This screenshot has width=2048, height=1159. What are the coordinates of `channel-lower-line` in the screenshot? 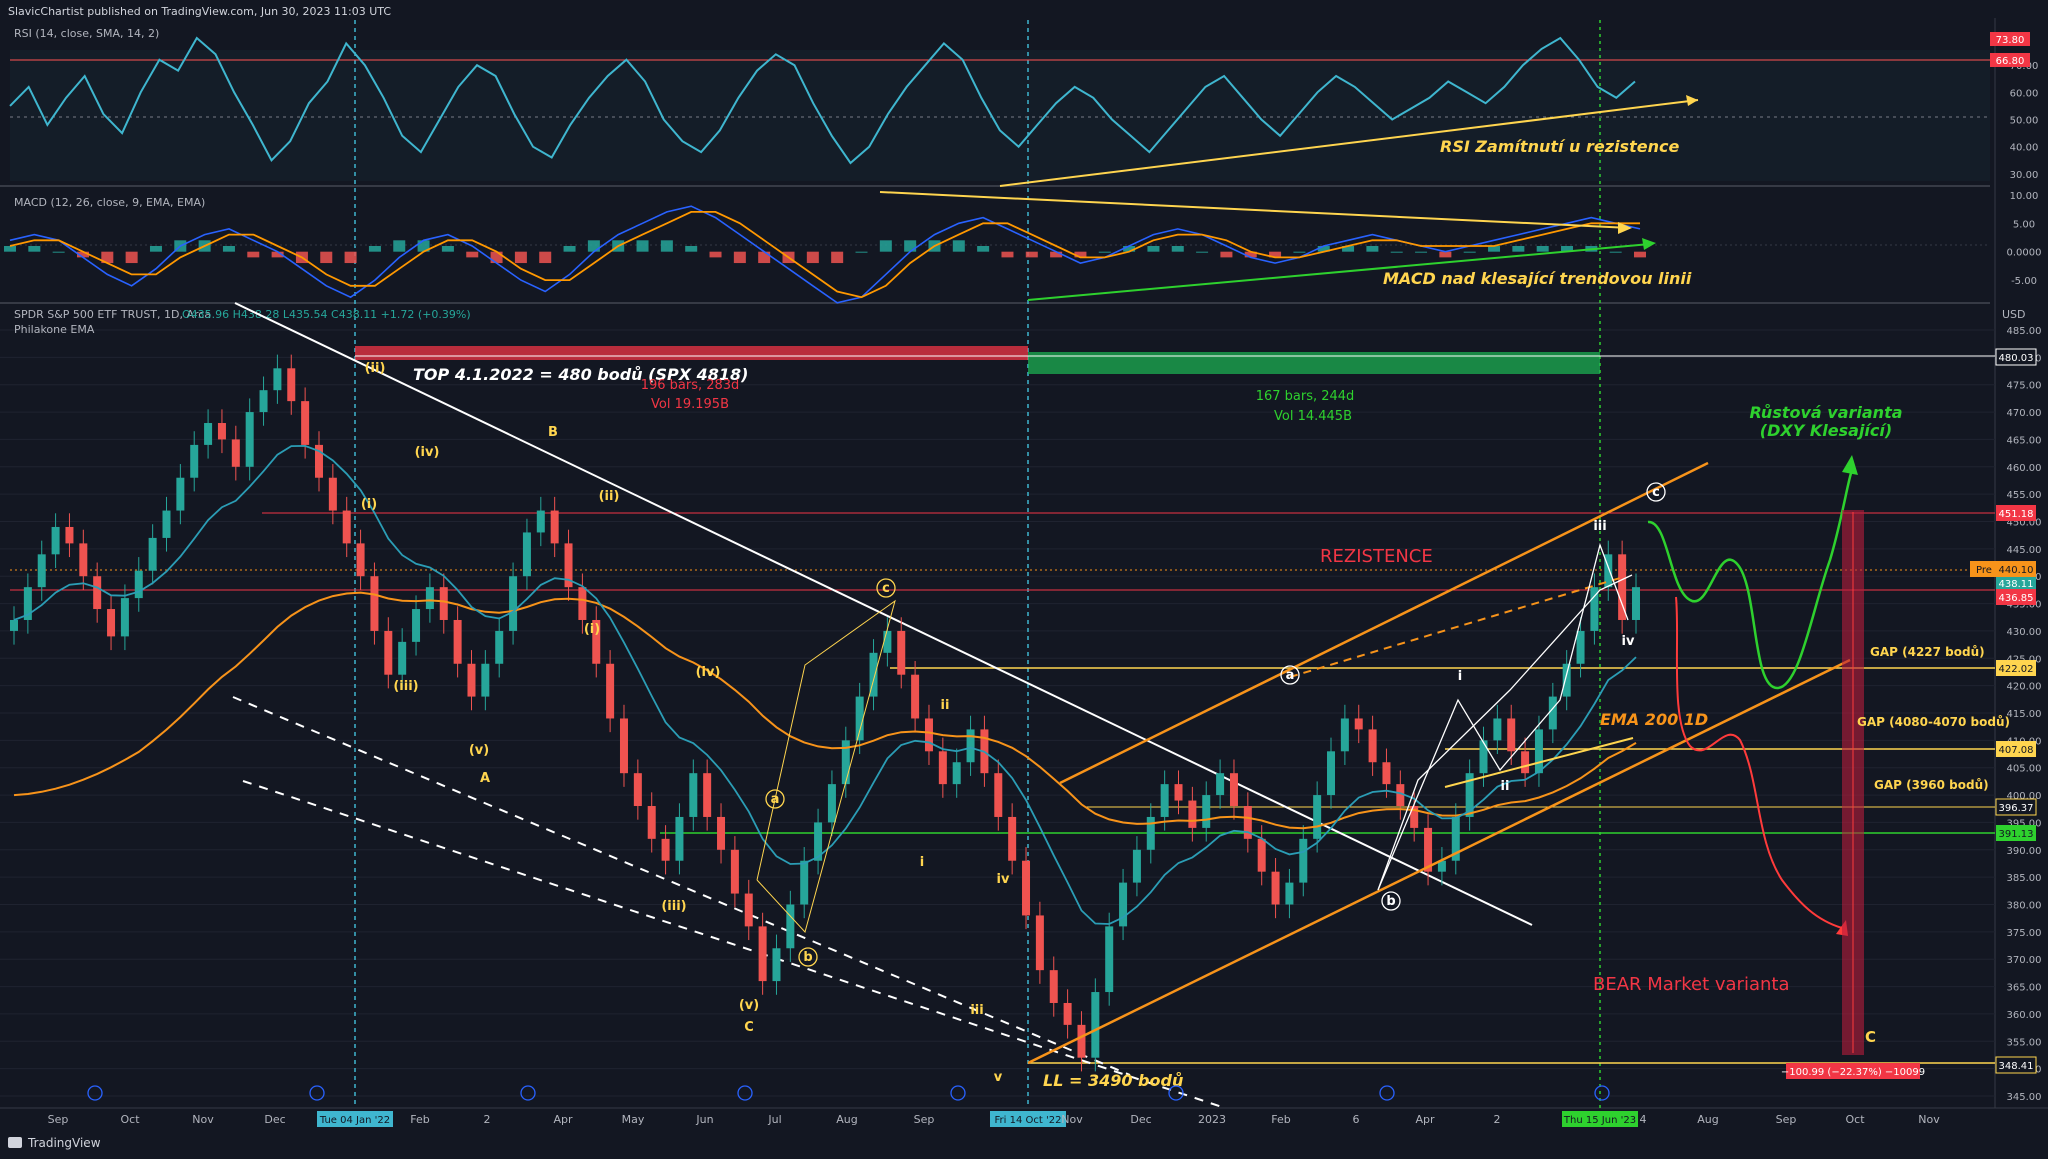 It's located at (1439, 861).